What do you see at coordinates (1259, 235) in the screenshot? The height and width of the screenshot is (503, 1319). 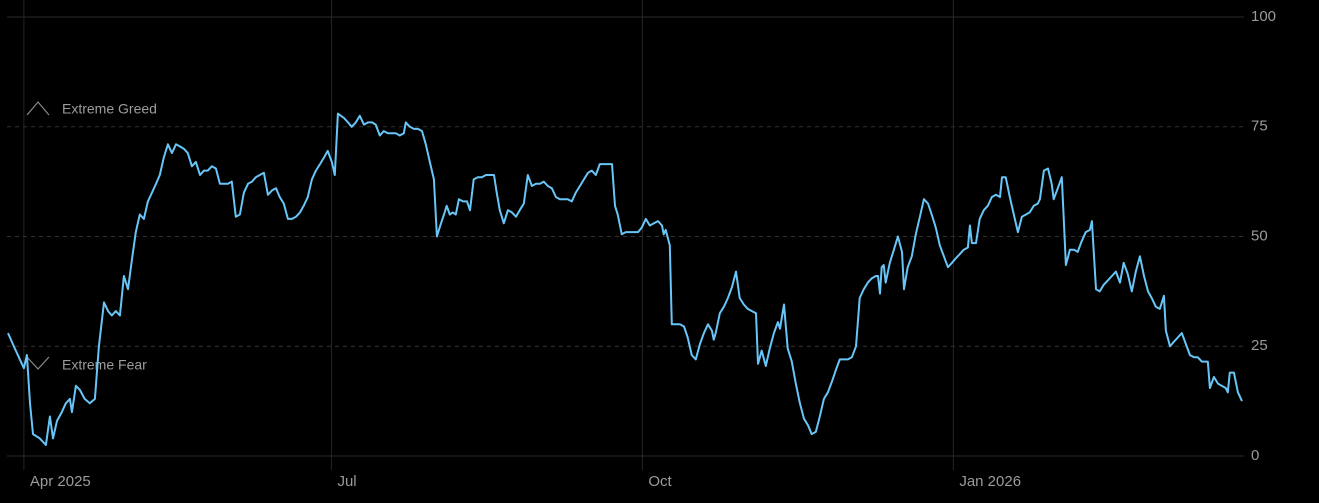 I see `y-tick-label: 50` at bounding box center [1259, 235].